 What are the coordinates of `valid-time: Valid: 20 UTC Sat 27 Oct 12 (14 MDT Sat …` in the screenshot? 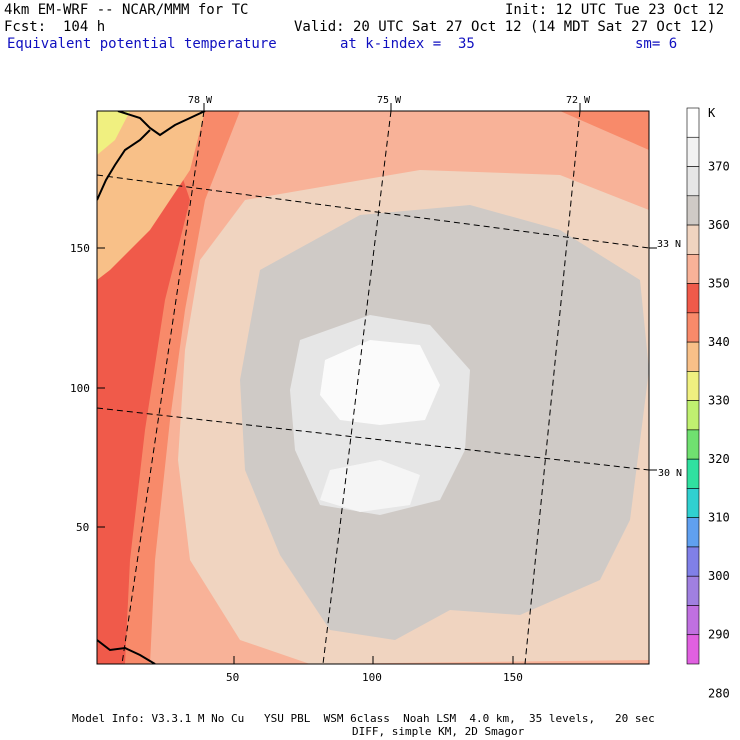 It's located at (505, 27).